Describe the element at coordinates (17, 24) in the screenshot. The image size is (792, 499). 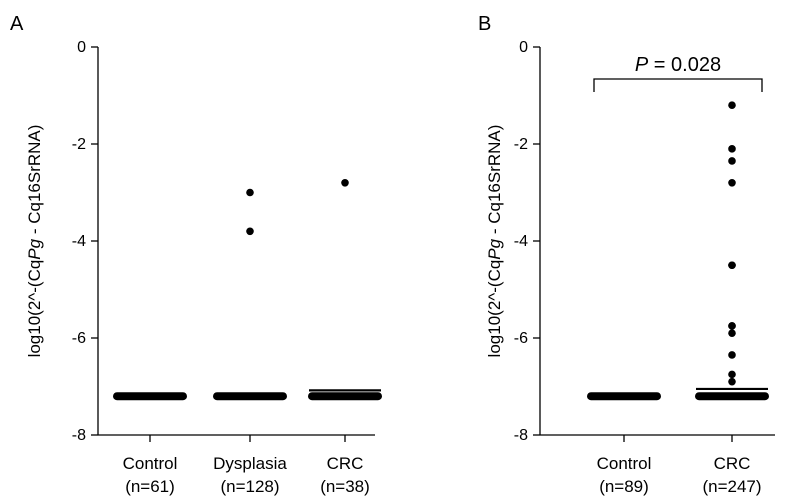
I see `panel-letter: A` at that location.